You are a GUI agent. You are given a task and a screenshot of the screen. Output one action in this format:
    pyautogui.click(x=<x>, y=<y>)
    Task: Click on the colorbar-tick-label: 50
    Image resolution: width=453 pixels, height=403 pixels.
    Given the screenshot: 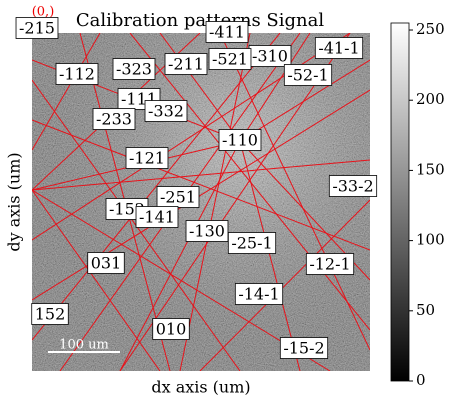 What is the action you would take?
    pyautogui.click(x=425, y=310)
    